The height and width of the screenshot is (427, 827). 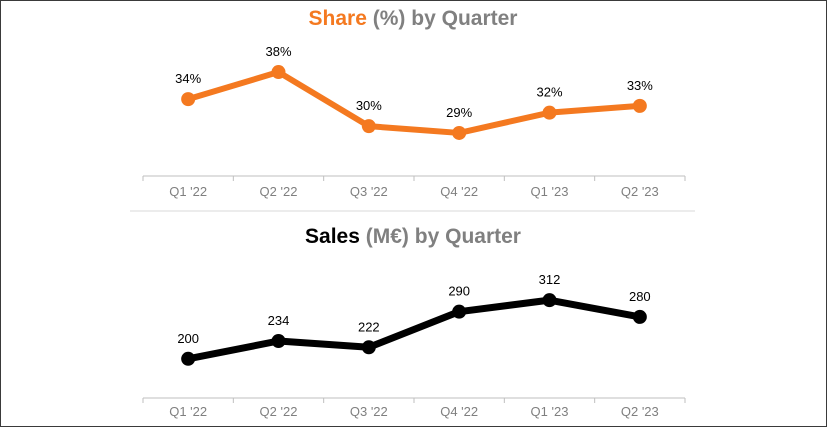 I want to click on sales-tick-label: Q1 '23, so click(x=550, y=411).